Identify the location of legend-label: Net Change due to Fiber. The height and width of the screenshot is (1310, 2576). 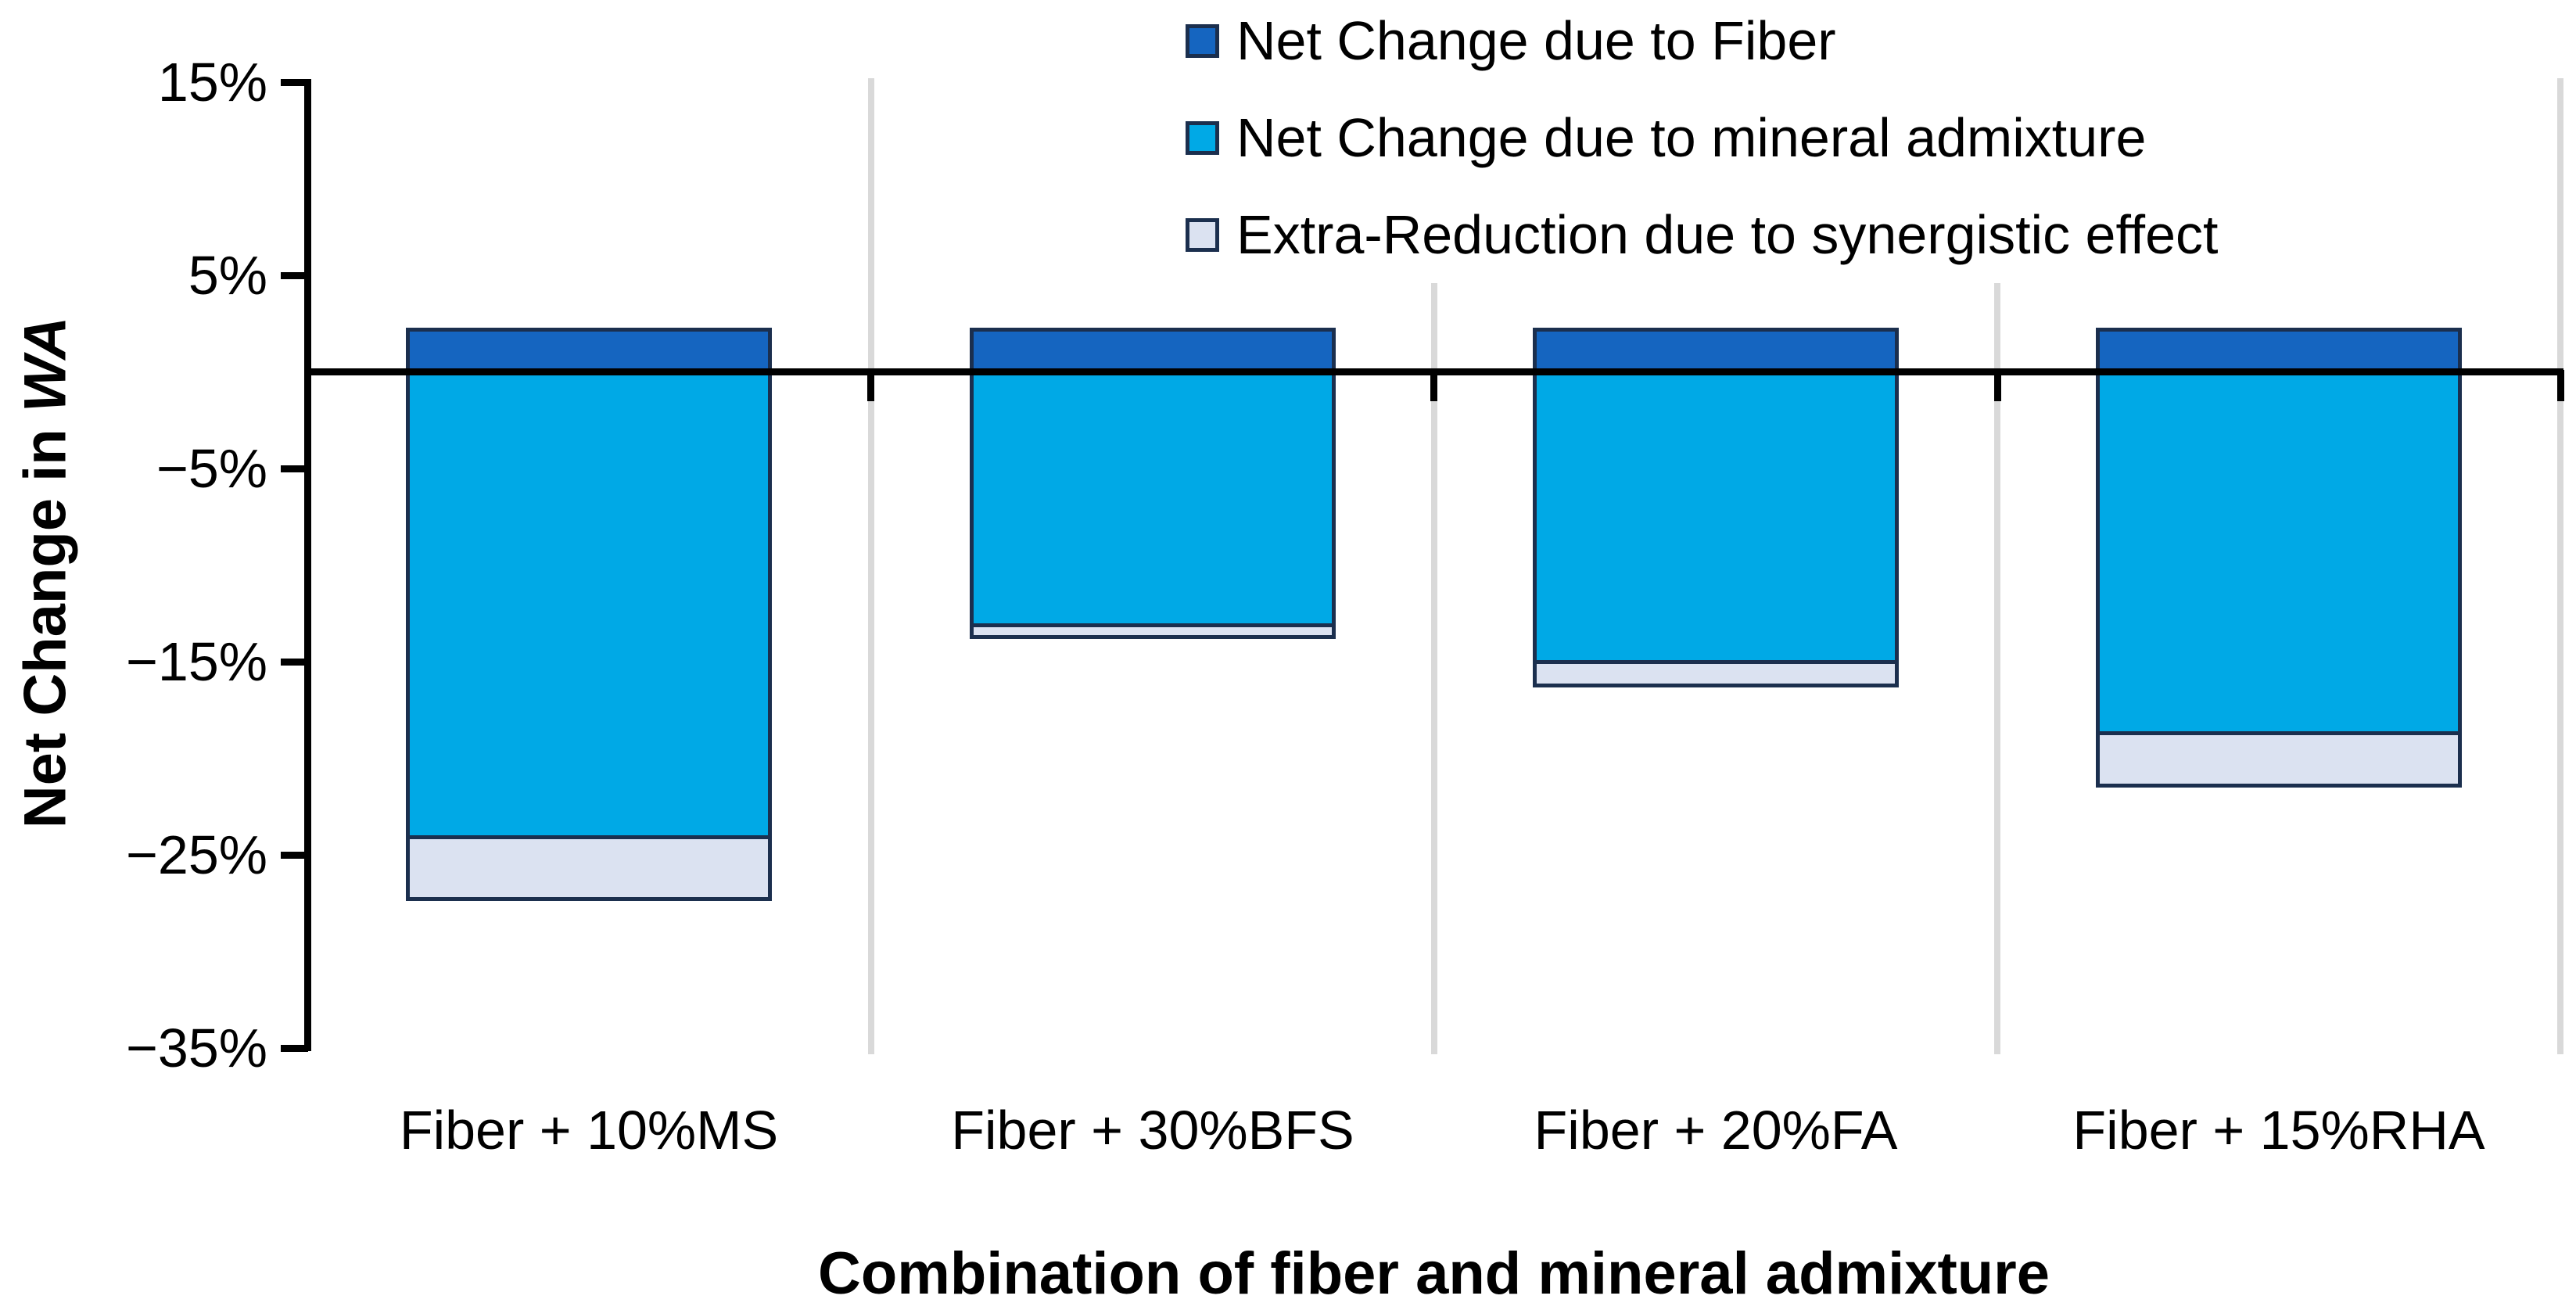
(1536, 40).